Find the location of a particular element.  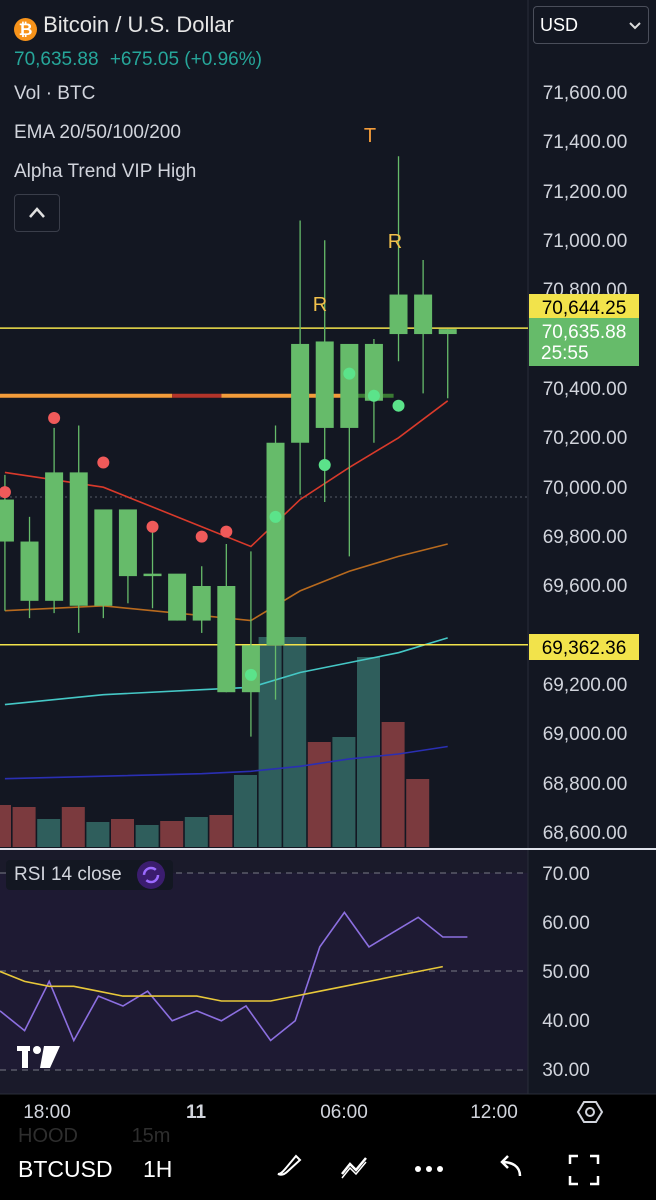

ghost-watchlist-row: HOOD 15m is located at coordinates (94, 1136).